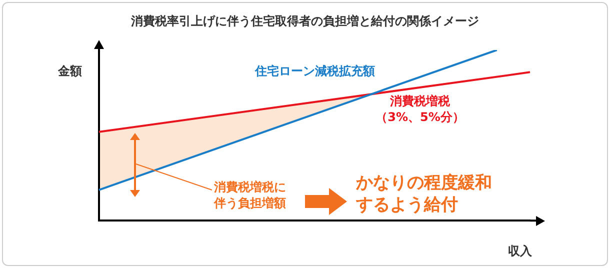  I want to click on annotation: かなりの程度緩和するよう給付, so click(424, 194).